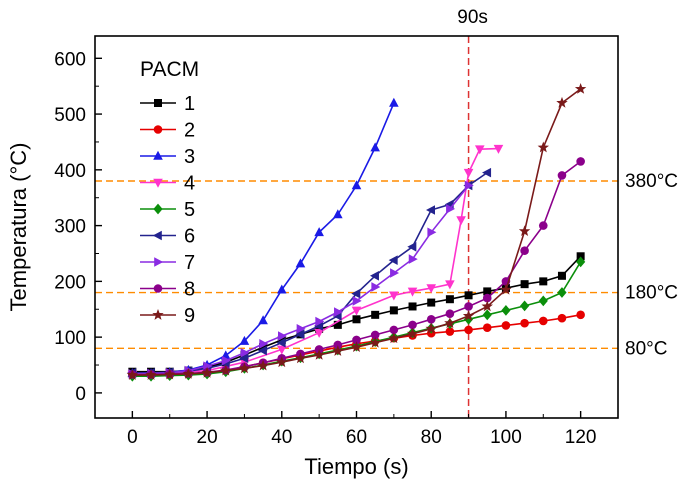 The image size is (681, 490). I want to click on legend-item-label: 3, so click(189, 157).